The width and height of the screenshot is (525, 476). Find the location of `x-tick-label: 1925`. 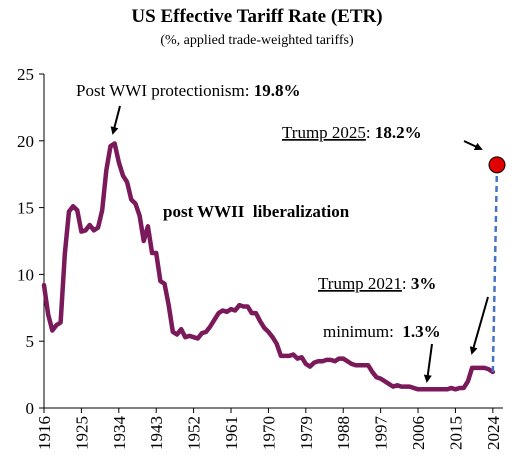

x-tick-label: 1925 is located at coordinates (81, 433).